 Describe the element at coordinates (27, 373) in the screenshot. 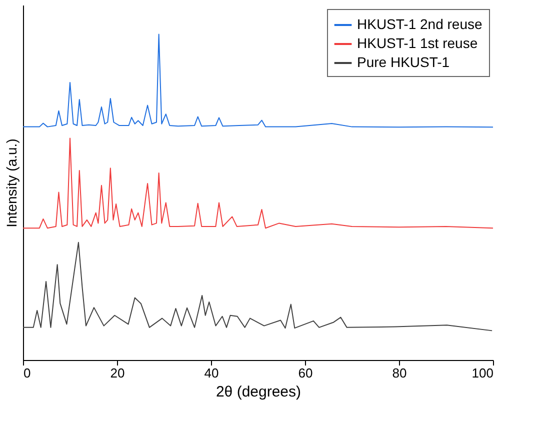

I see `x-tick-label: 0` at that location.